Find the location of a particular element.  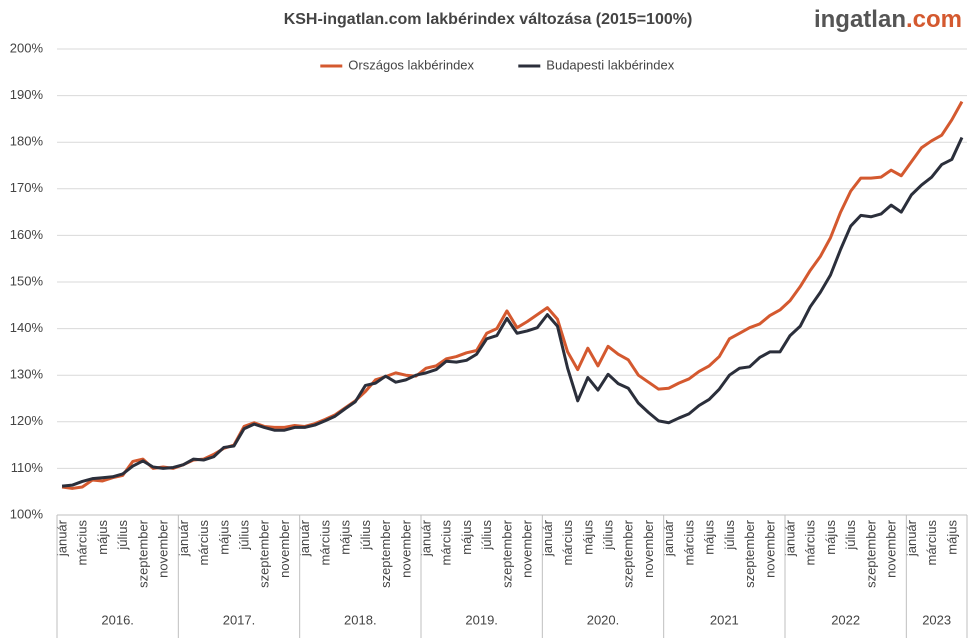

logo: ingatlan.com is located at coordinates (888, 19).